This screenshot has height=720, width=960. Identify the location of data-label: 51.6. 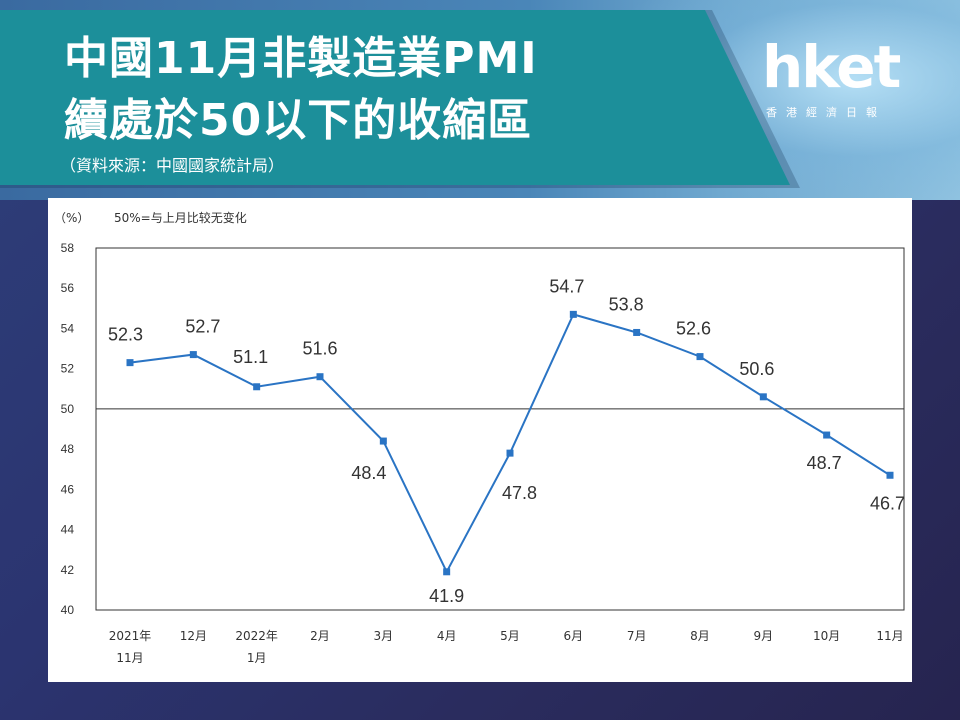
(319, 349).